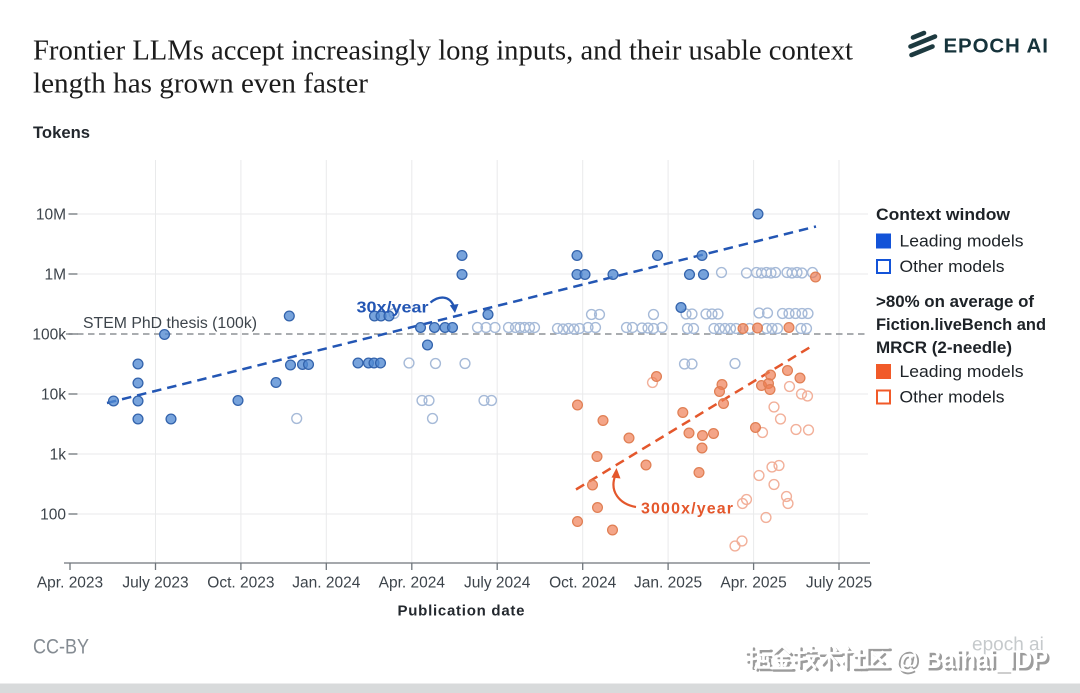 The width and height of the screenshot is (1080, 693). I want to click on svg-text: MRCR (2-needle), so click(944, 348).